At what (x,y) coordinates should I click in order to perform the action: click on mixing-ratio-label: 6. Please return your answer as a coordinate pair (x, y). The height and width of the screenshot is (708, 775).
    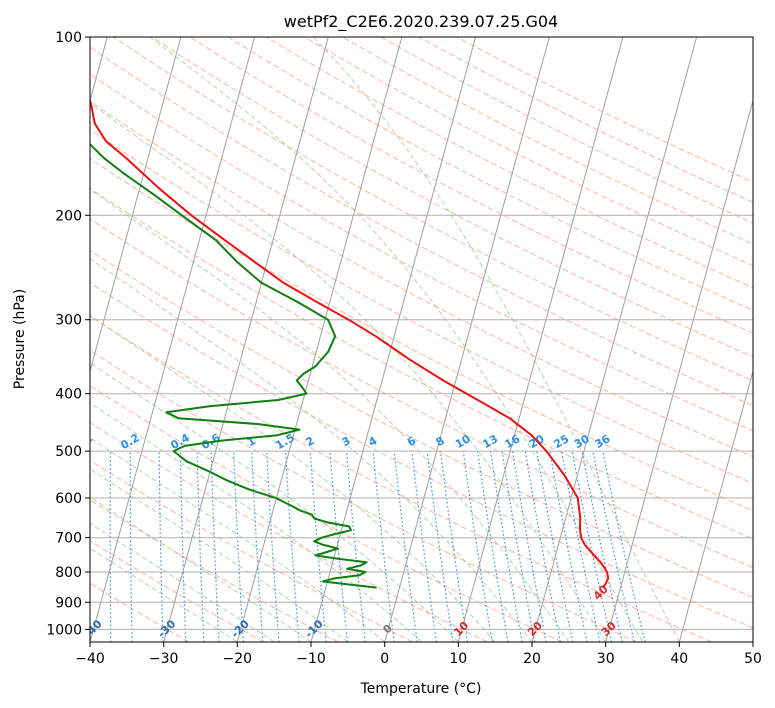
    Looking at the image, I should click on (411, 441).